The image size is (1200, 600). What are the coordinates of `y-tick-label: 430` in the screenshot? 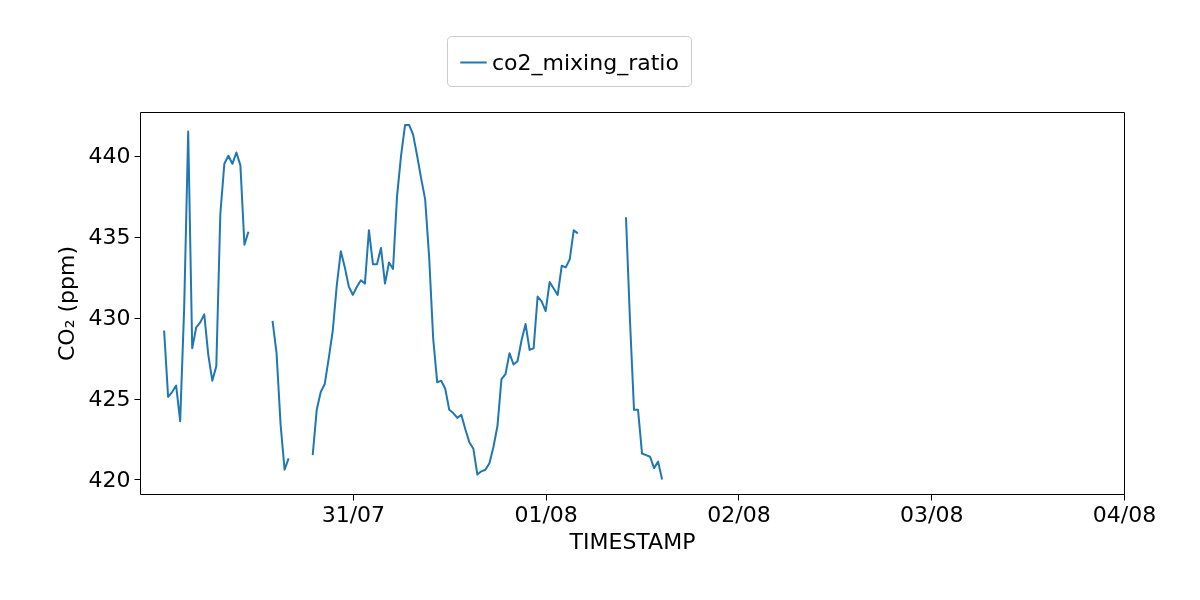 It's located at (109, 318).